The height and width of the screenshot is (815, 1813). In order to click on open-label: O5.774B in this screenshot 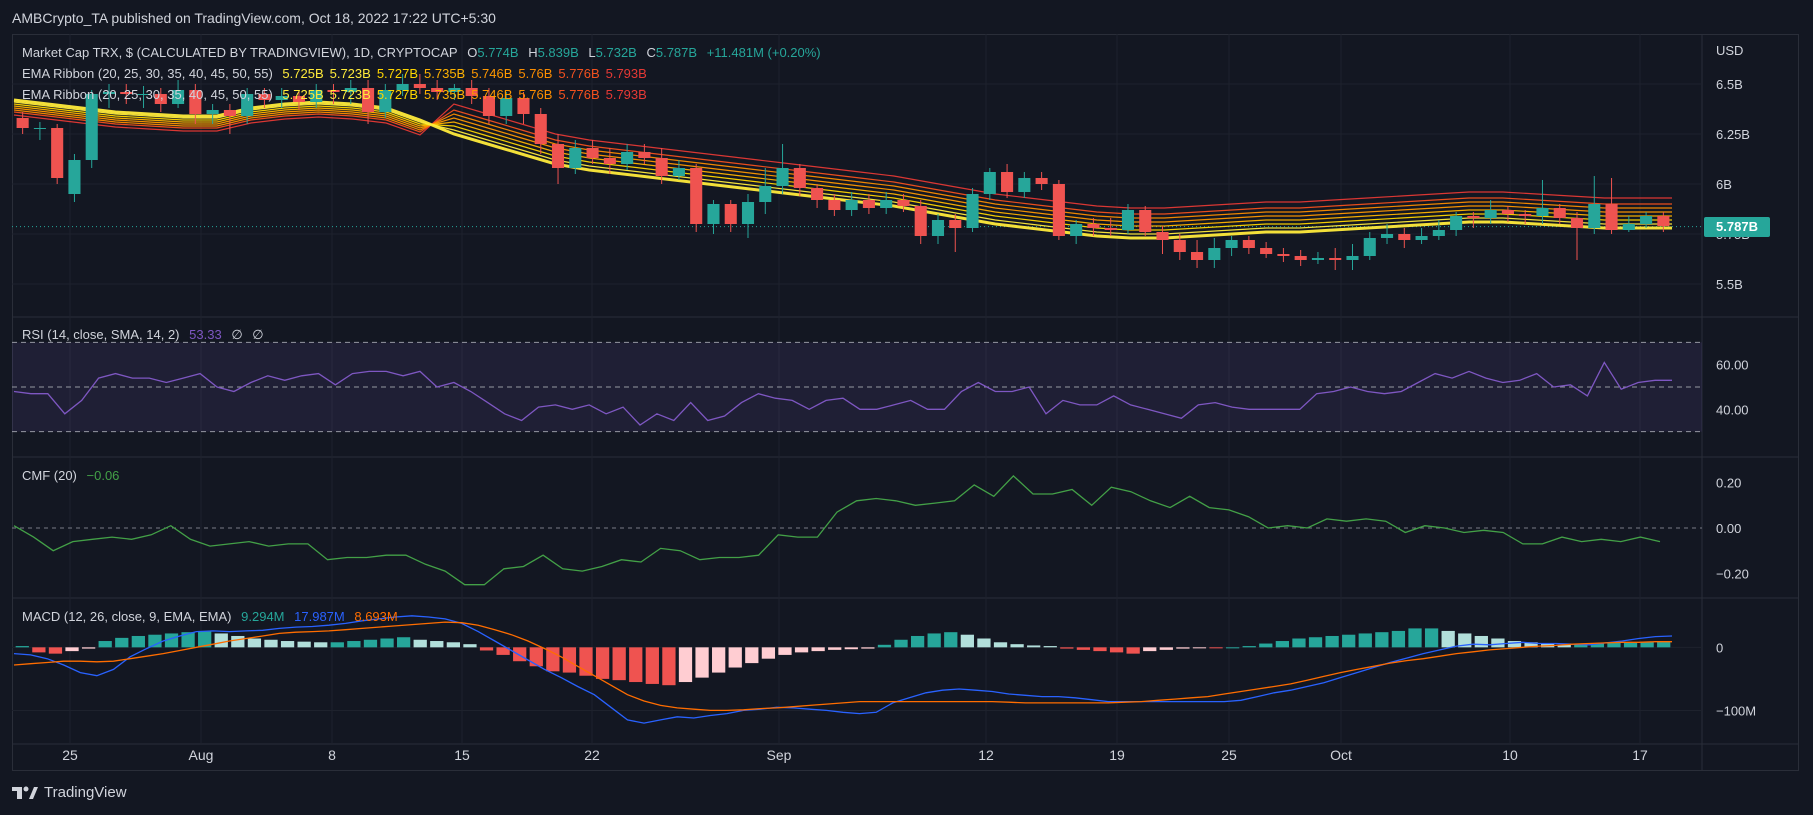, I will do `click(493, 52)`.